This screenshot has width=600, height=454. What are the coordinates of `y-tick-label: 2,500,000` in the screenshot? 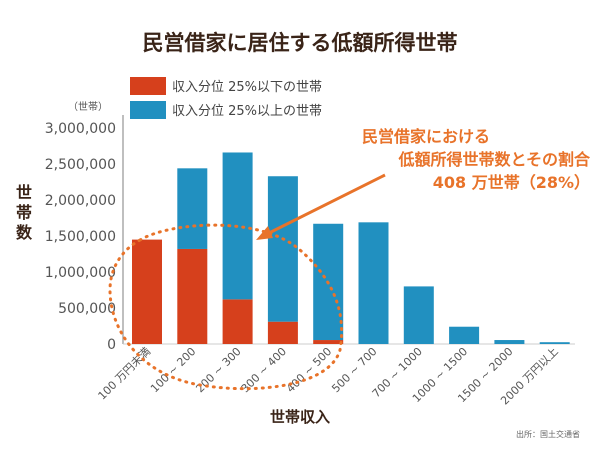 It's located at (80, 165).